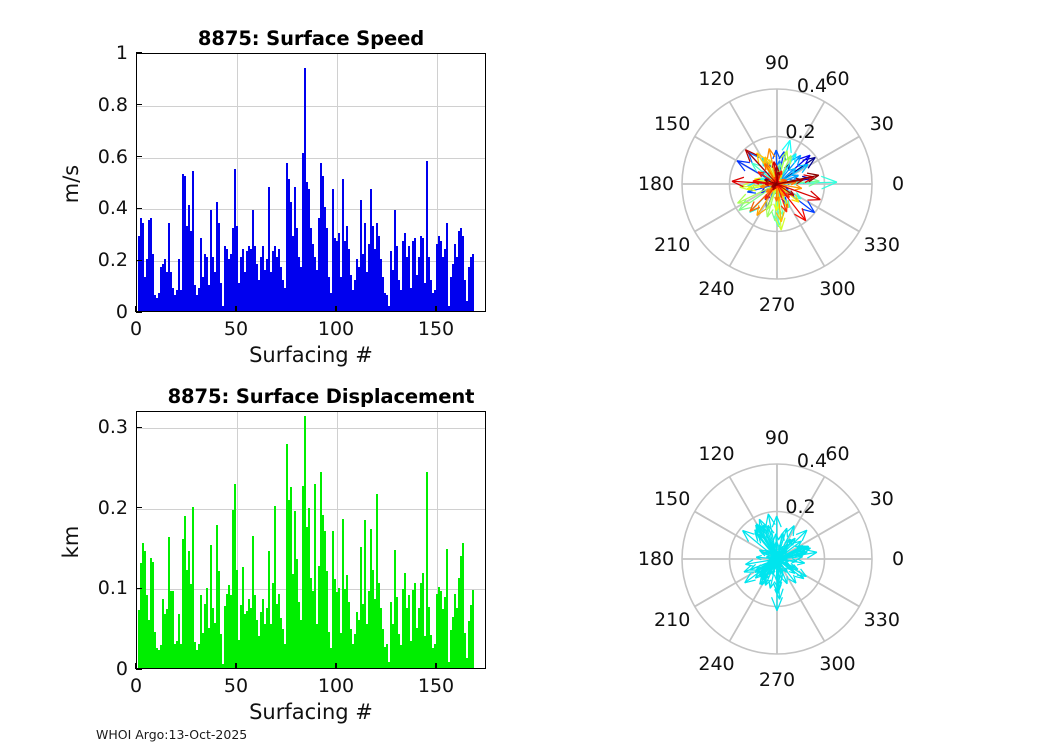 The width and height of the screenshot is (1050, 750). Describe the element at coordinates (672, 498) in the screenshot. I see `polar-theta-label: 150` at that location.